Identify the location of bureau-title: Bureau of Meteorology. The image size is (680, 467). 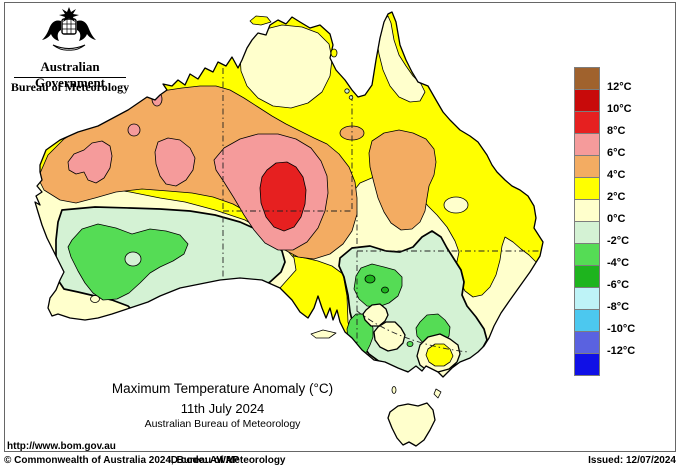
(70, 87).